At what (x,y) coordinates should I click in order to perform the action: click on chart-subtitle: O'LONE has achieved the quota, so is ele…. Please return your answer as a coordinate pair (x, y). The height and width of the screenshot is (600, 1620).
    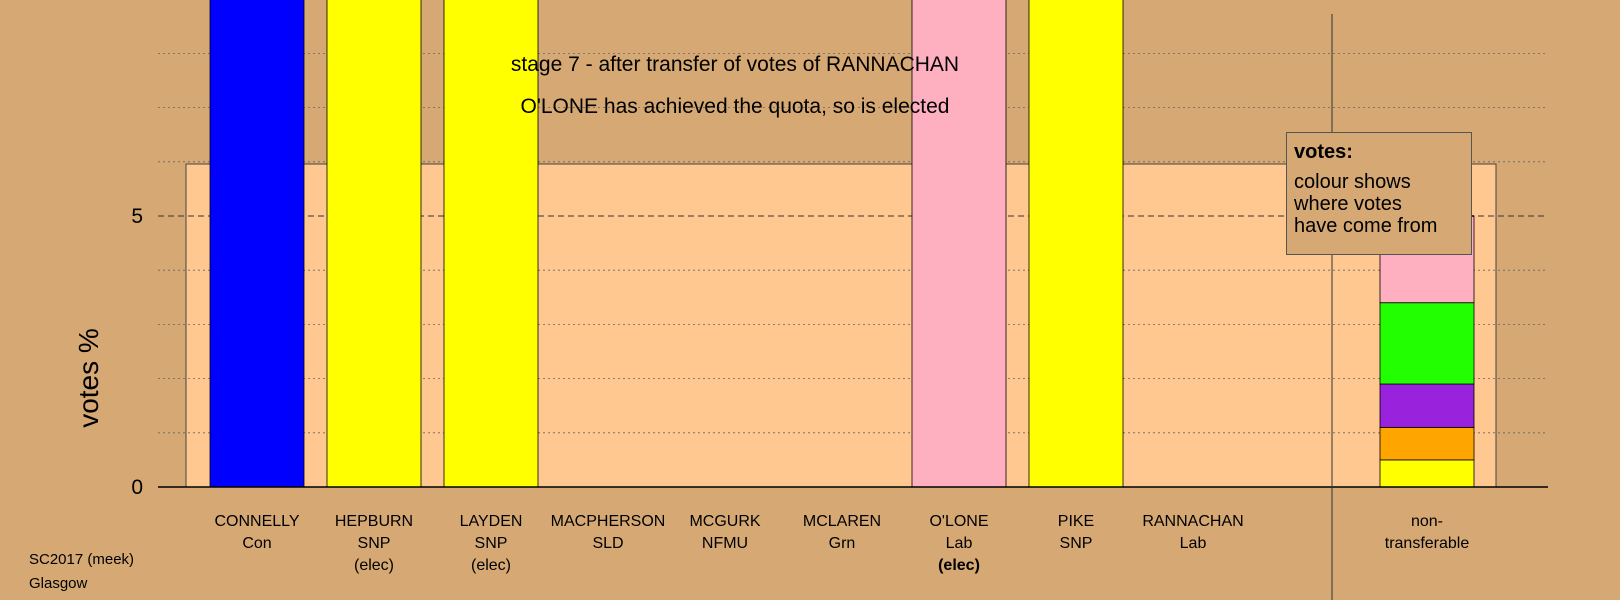
    Looking at the image, I should click on (735, 106).